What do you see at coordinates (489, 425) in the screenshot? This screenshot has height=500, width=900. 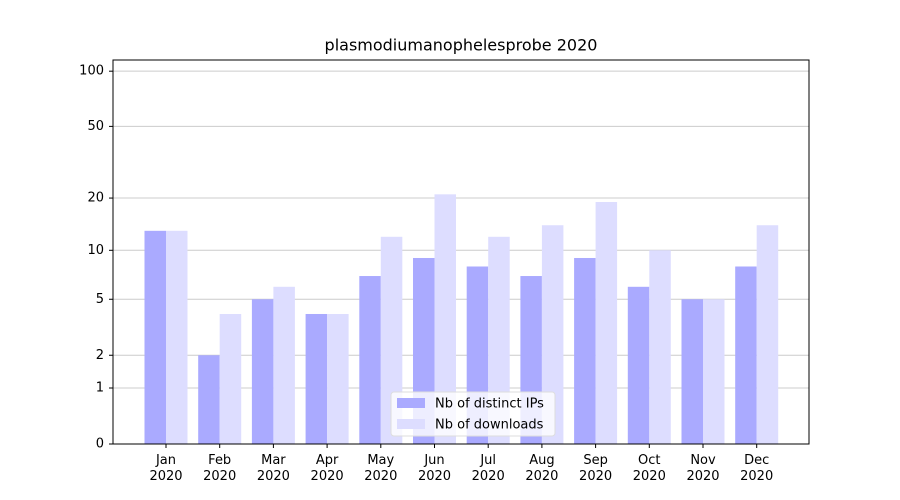 I see `legend-label: Nb of downloads` at bounding box center [489, 425].